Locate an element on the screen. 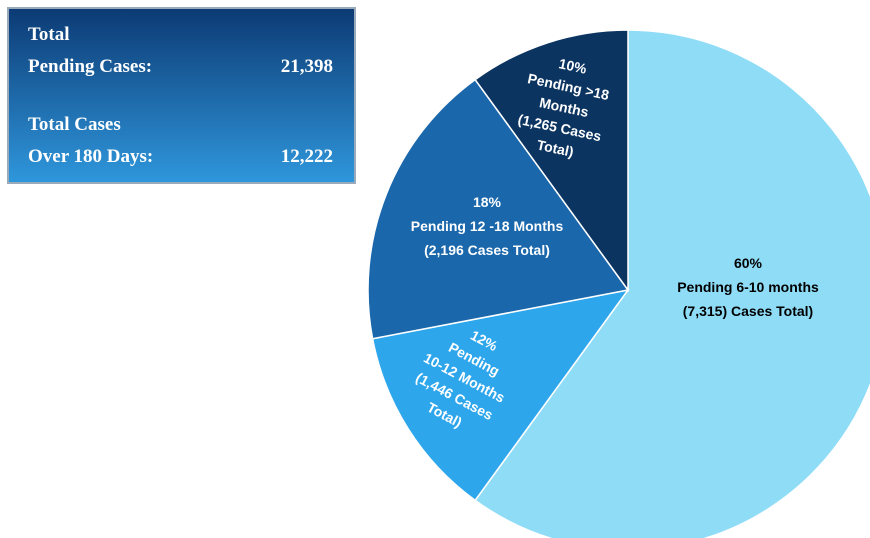 The height and width of the screenshot is (538, 870). slice-label-line: Pending 12 -18 Months is located at coordinates (487, 226).